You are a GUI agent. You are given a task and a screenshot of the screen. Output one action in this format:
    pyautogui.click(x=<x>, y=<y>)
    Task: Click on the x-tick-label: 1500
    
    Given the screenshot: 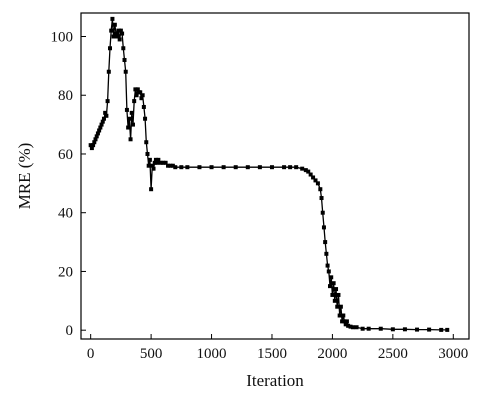 What is the action you would take?
    pyautogui.click(x=272, y=354)
    